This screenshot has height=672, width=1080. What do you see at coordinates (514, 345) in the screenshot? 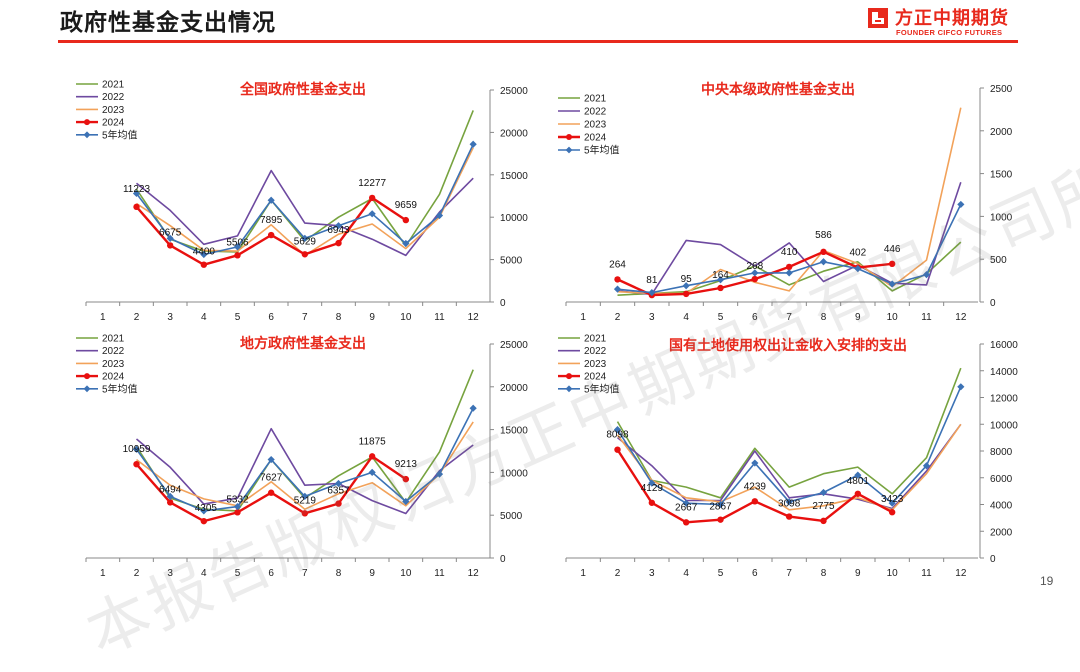
I see `y-tick-label: 25000` at bounding box center [514, 345].